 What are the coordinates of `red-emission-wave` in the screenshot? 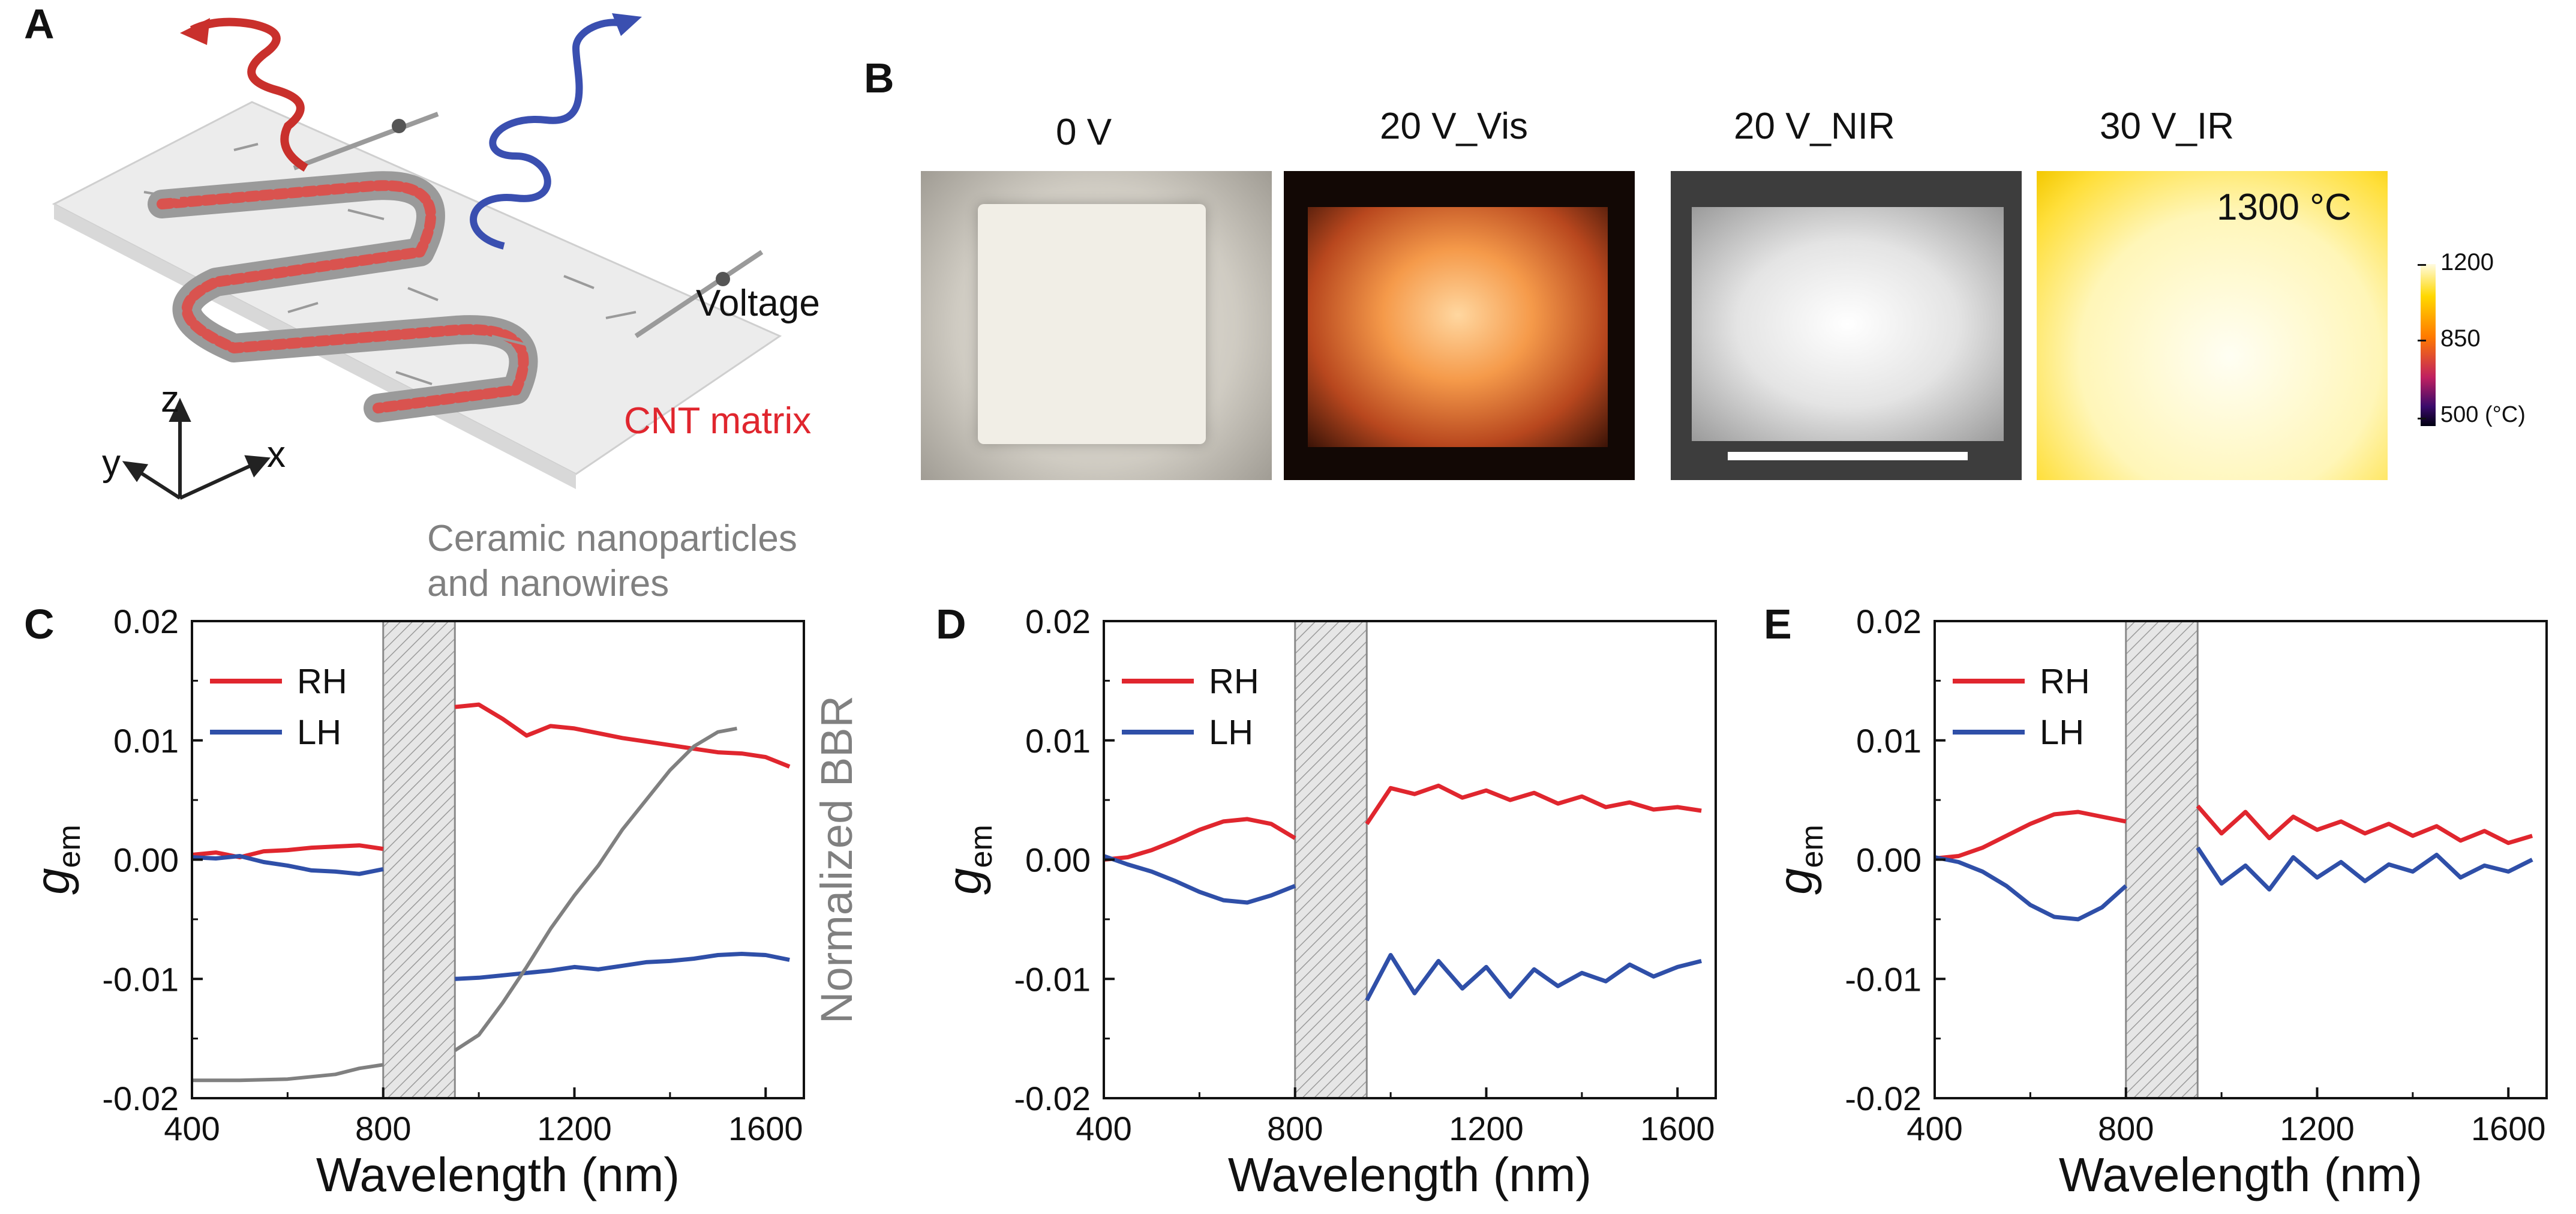 It's located at (249, 95).